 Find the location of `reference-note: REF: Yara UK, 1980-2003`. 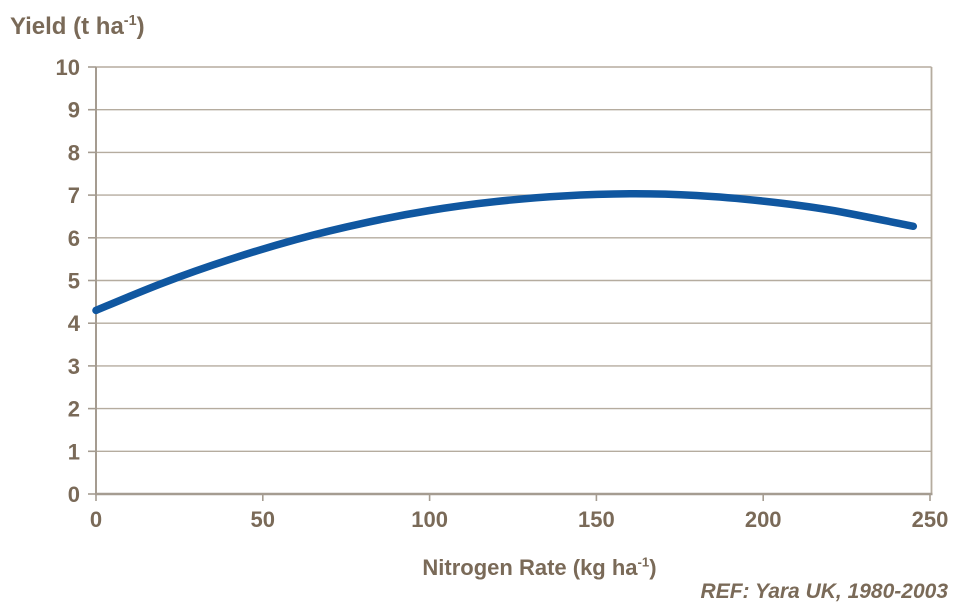

reference-note: REF: Yara UK, 1980-2003 is located at coordinates (824, 591).